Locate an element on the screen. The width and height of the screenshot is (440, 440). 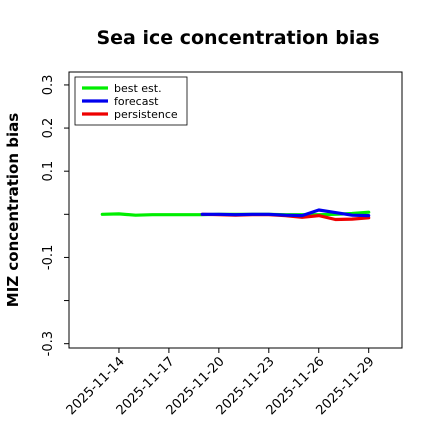
y-tick-label: -0.3 is located at coordinates (48, 343).